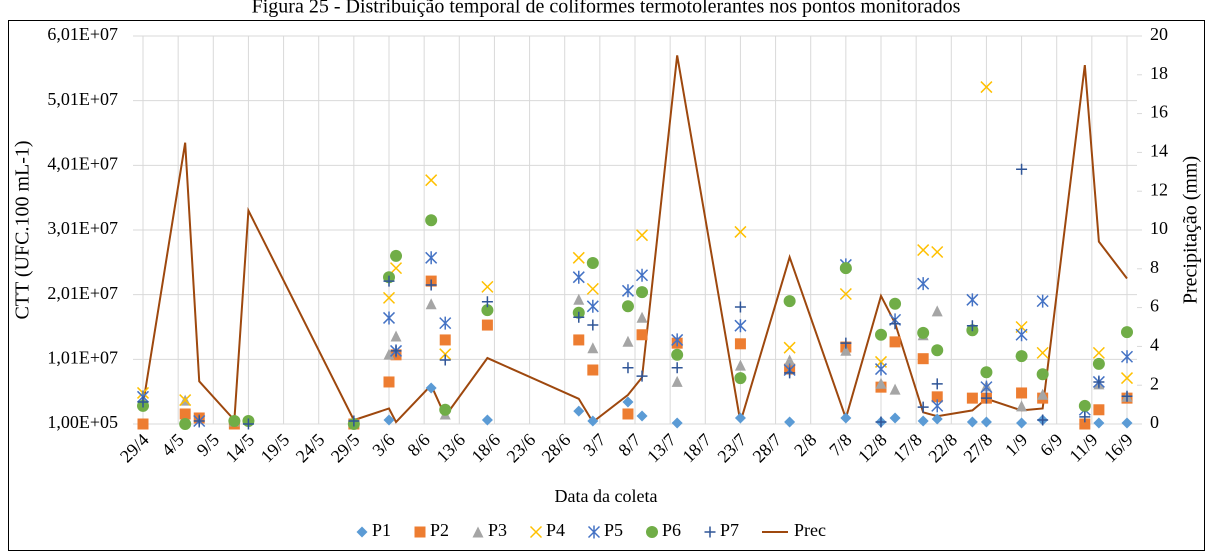 Image resolution: width=1213 pixels, height=552 pixels. I want to click on legend-label: P5, so click(613, 530).